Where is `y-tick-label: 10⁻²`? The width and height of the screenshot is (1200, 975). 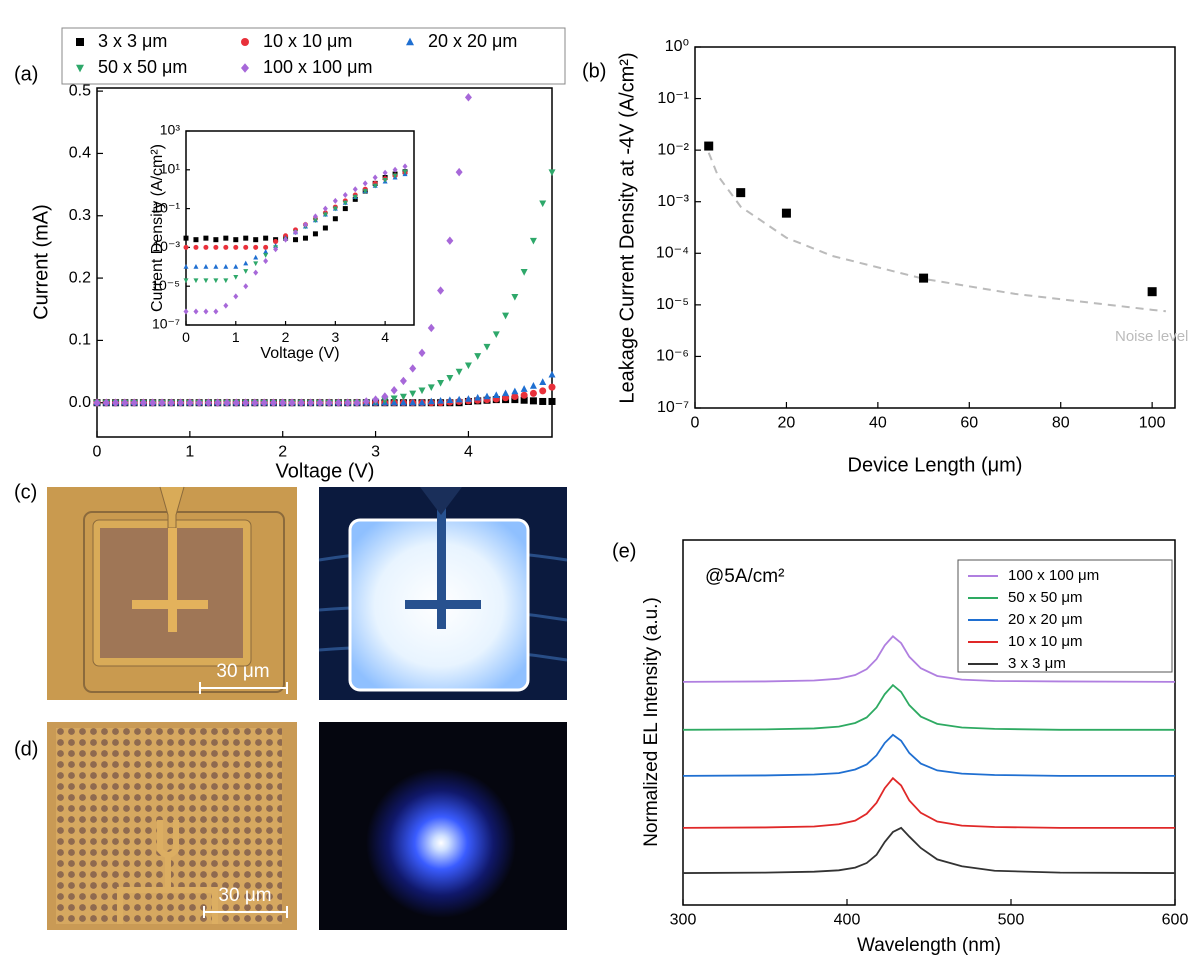
y-tick-label: 10⁻² is located at coordinates (673, 149).